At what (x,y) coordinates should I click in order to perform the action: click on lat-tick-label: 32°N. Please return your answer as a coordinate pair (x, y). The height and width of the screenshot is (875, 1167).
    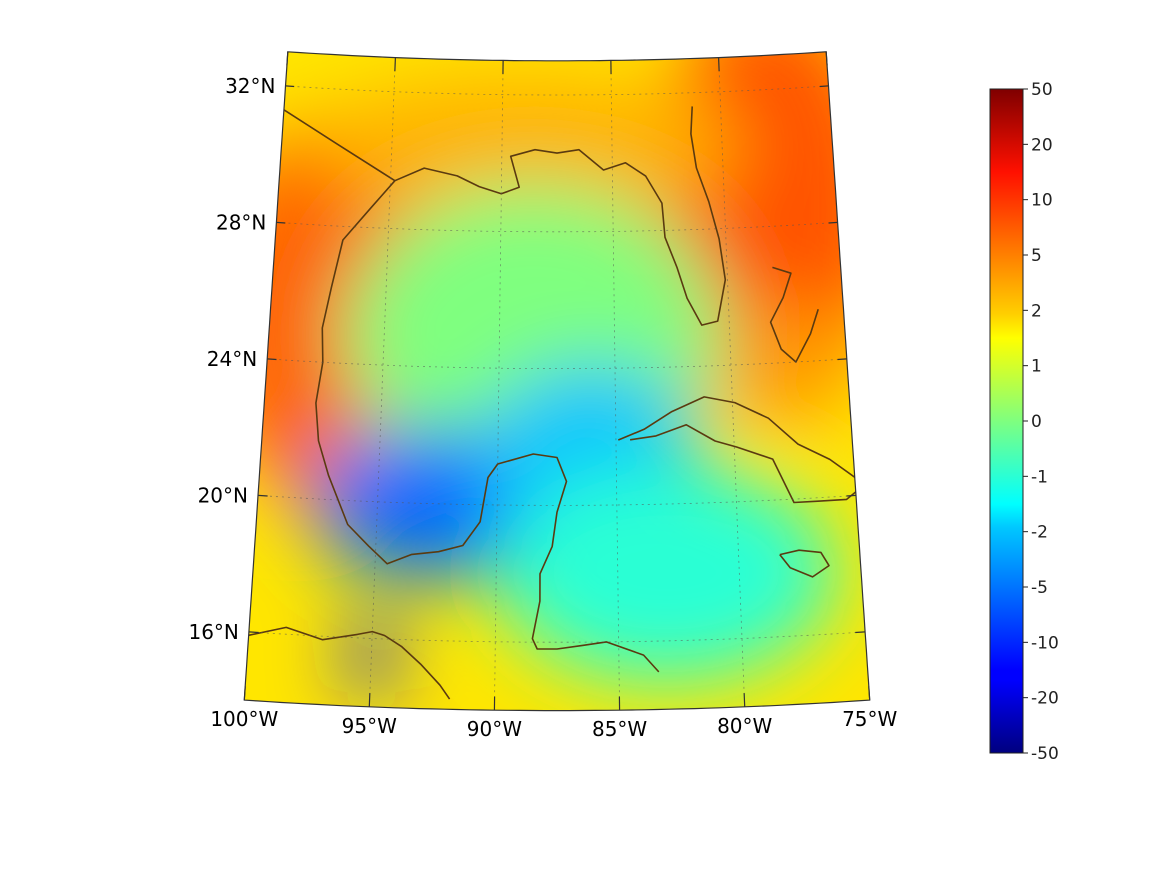
    Looking at the image, I should click on (250, 86).